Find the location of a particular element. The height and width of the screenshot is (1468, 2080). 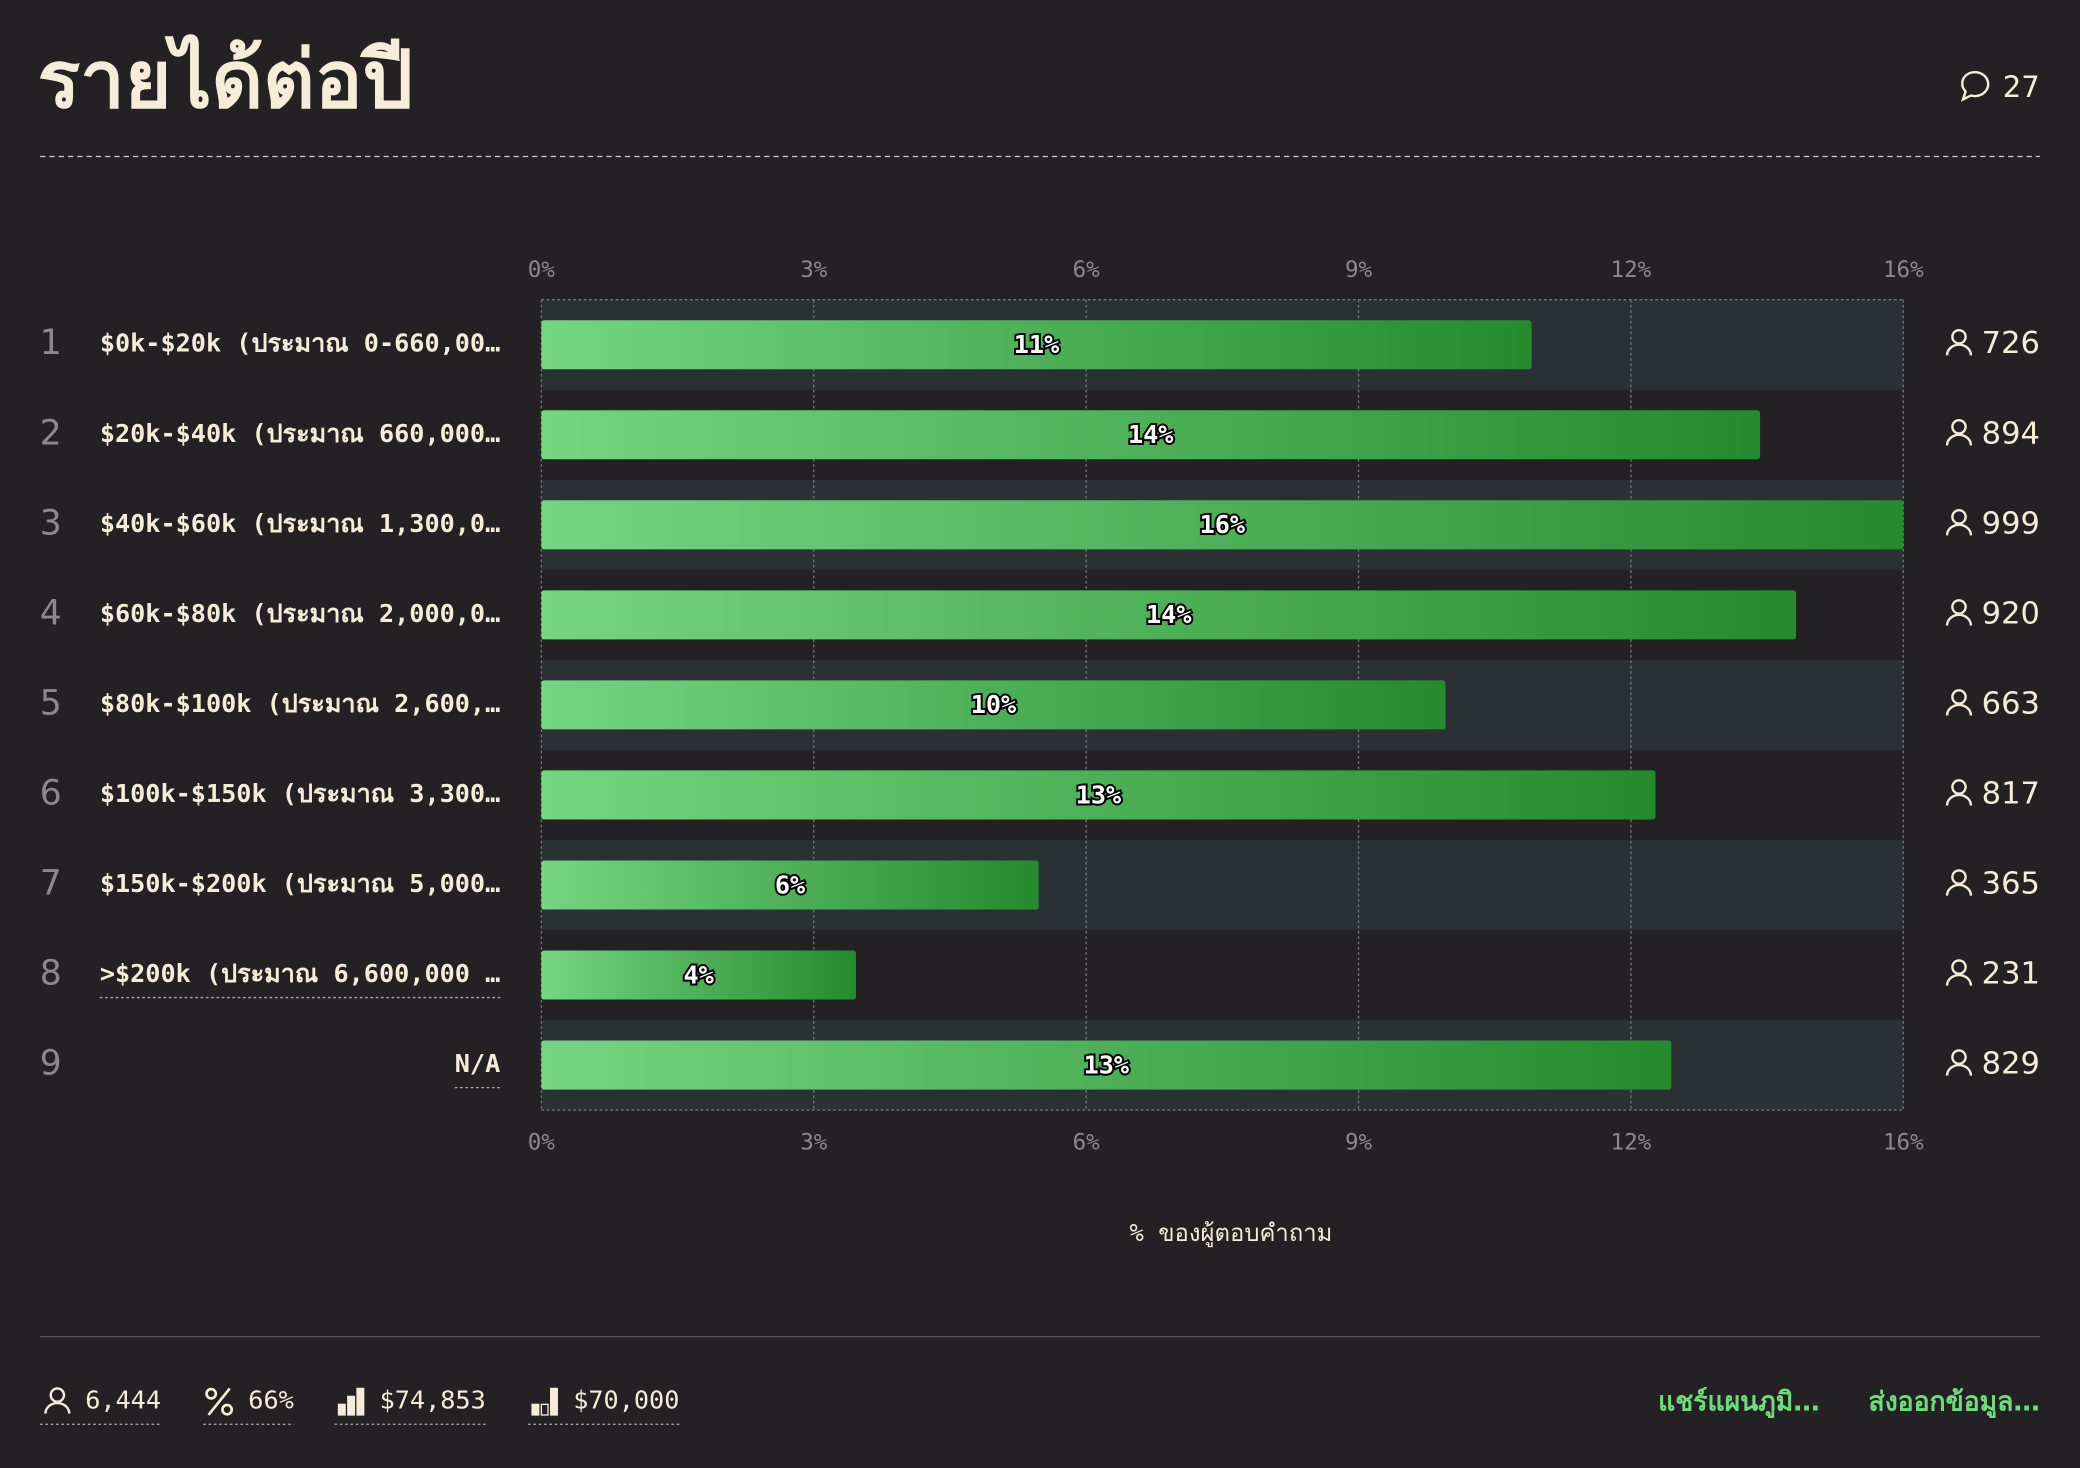

rank: 8 is located at coordinates (51, 974).